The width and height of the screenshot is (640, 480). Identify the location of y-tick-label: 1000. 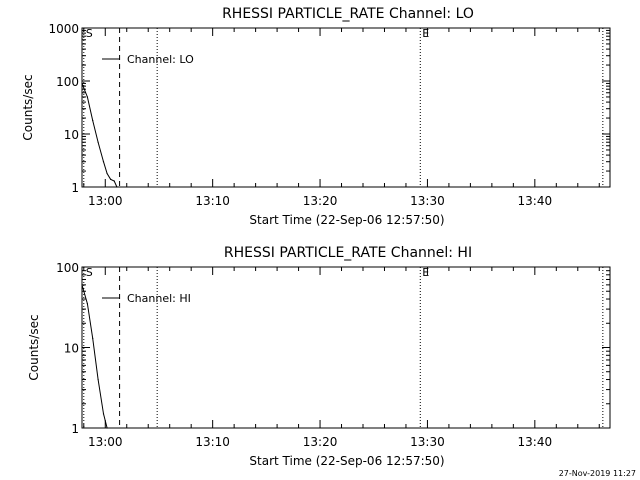
(63, 29).